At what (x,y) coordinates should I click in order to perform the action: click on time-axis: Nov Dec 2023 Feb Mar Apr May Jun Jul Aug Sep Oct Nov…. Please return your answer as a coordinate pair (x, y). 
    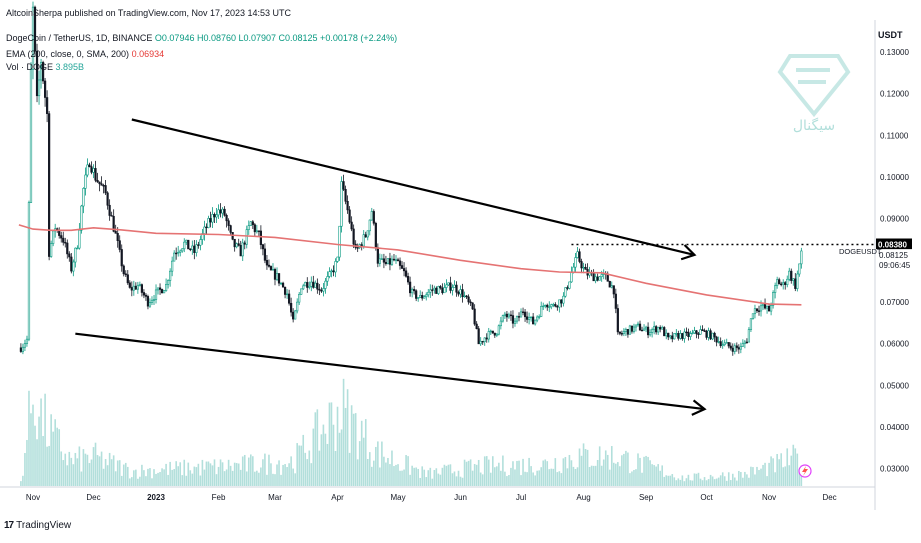
    Looking at the image, I should click on (431, 497).